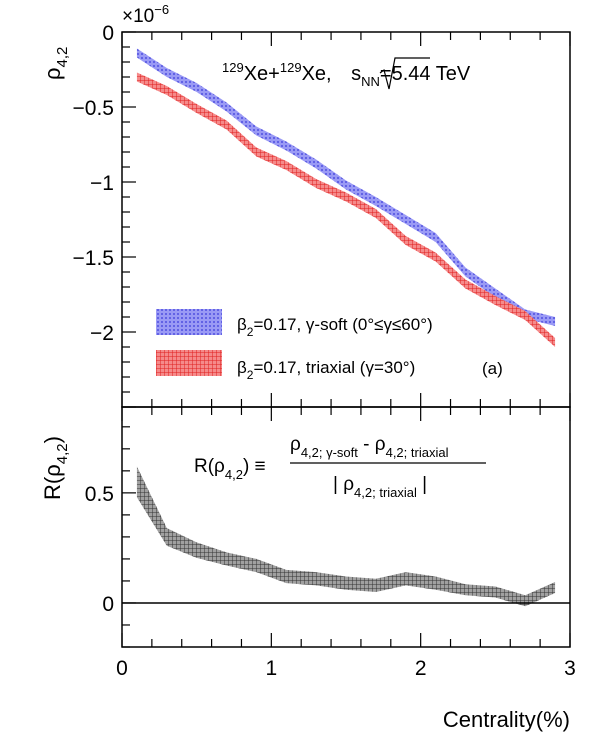 The image size is (611, 734). What do you see at coordinates (93, 258) in the screenshot?
I see `y-tick-label: −1.5` at bounding box center [93, 258].